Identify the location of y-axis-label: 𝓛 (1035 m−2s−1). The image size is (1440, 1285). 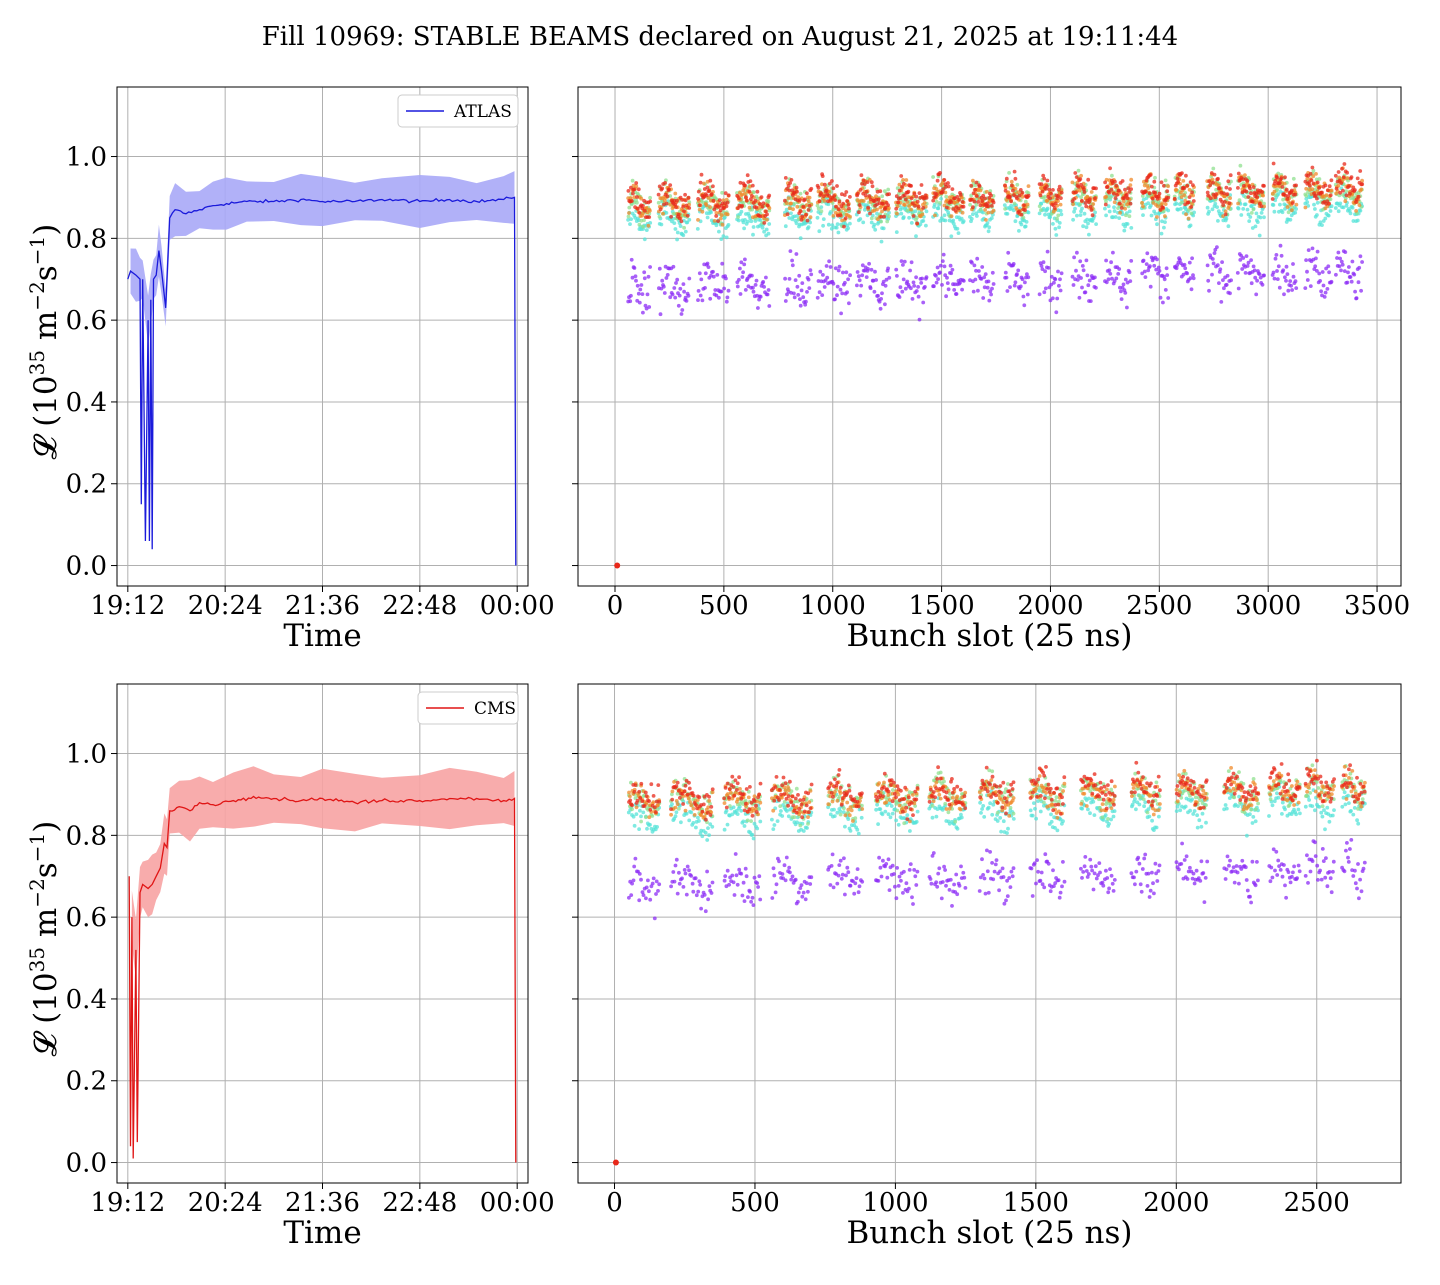
(44, 342).